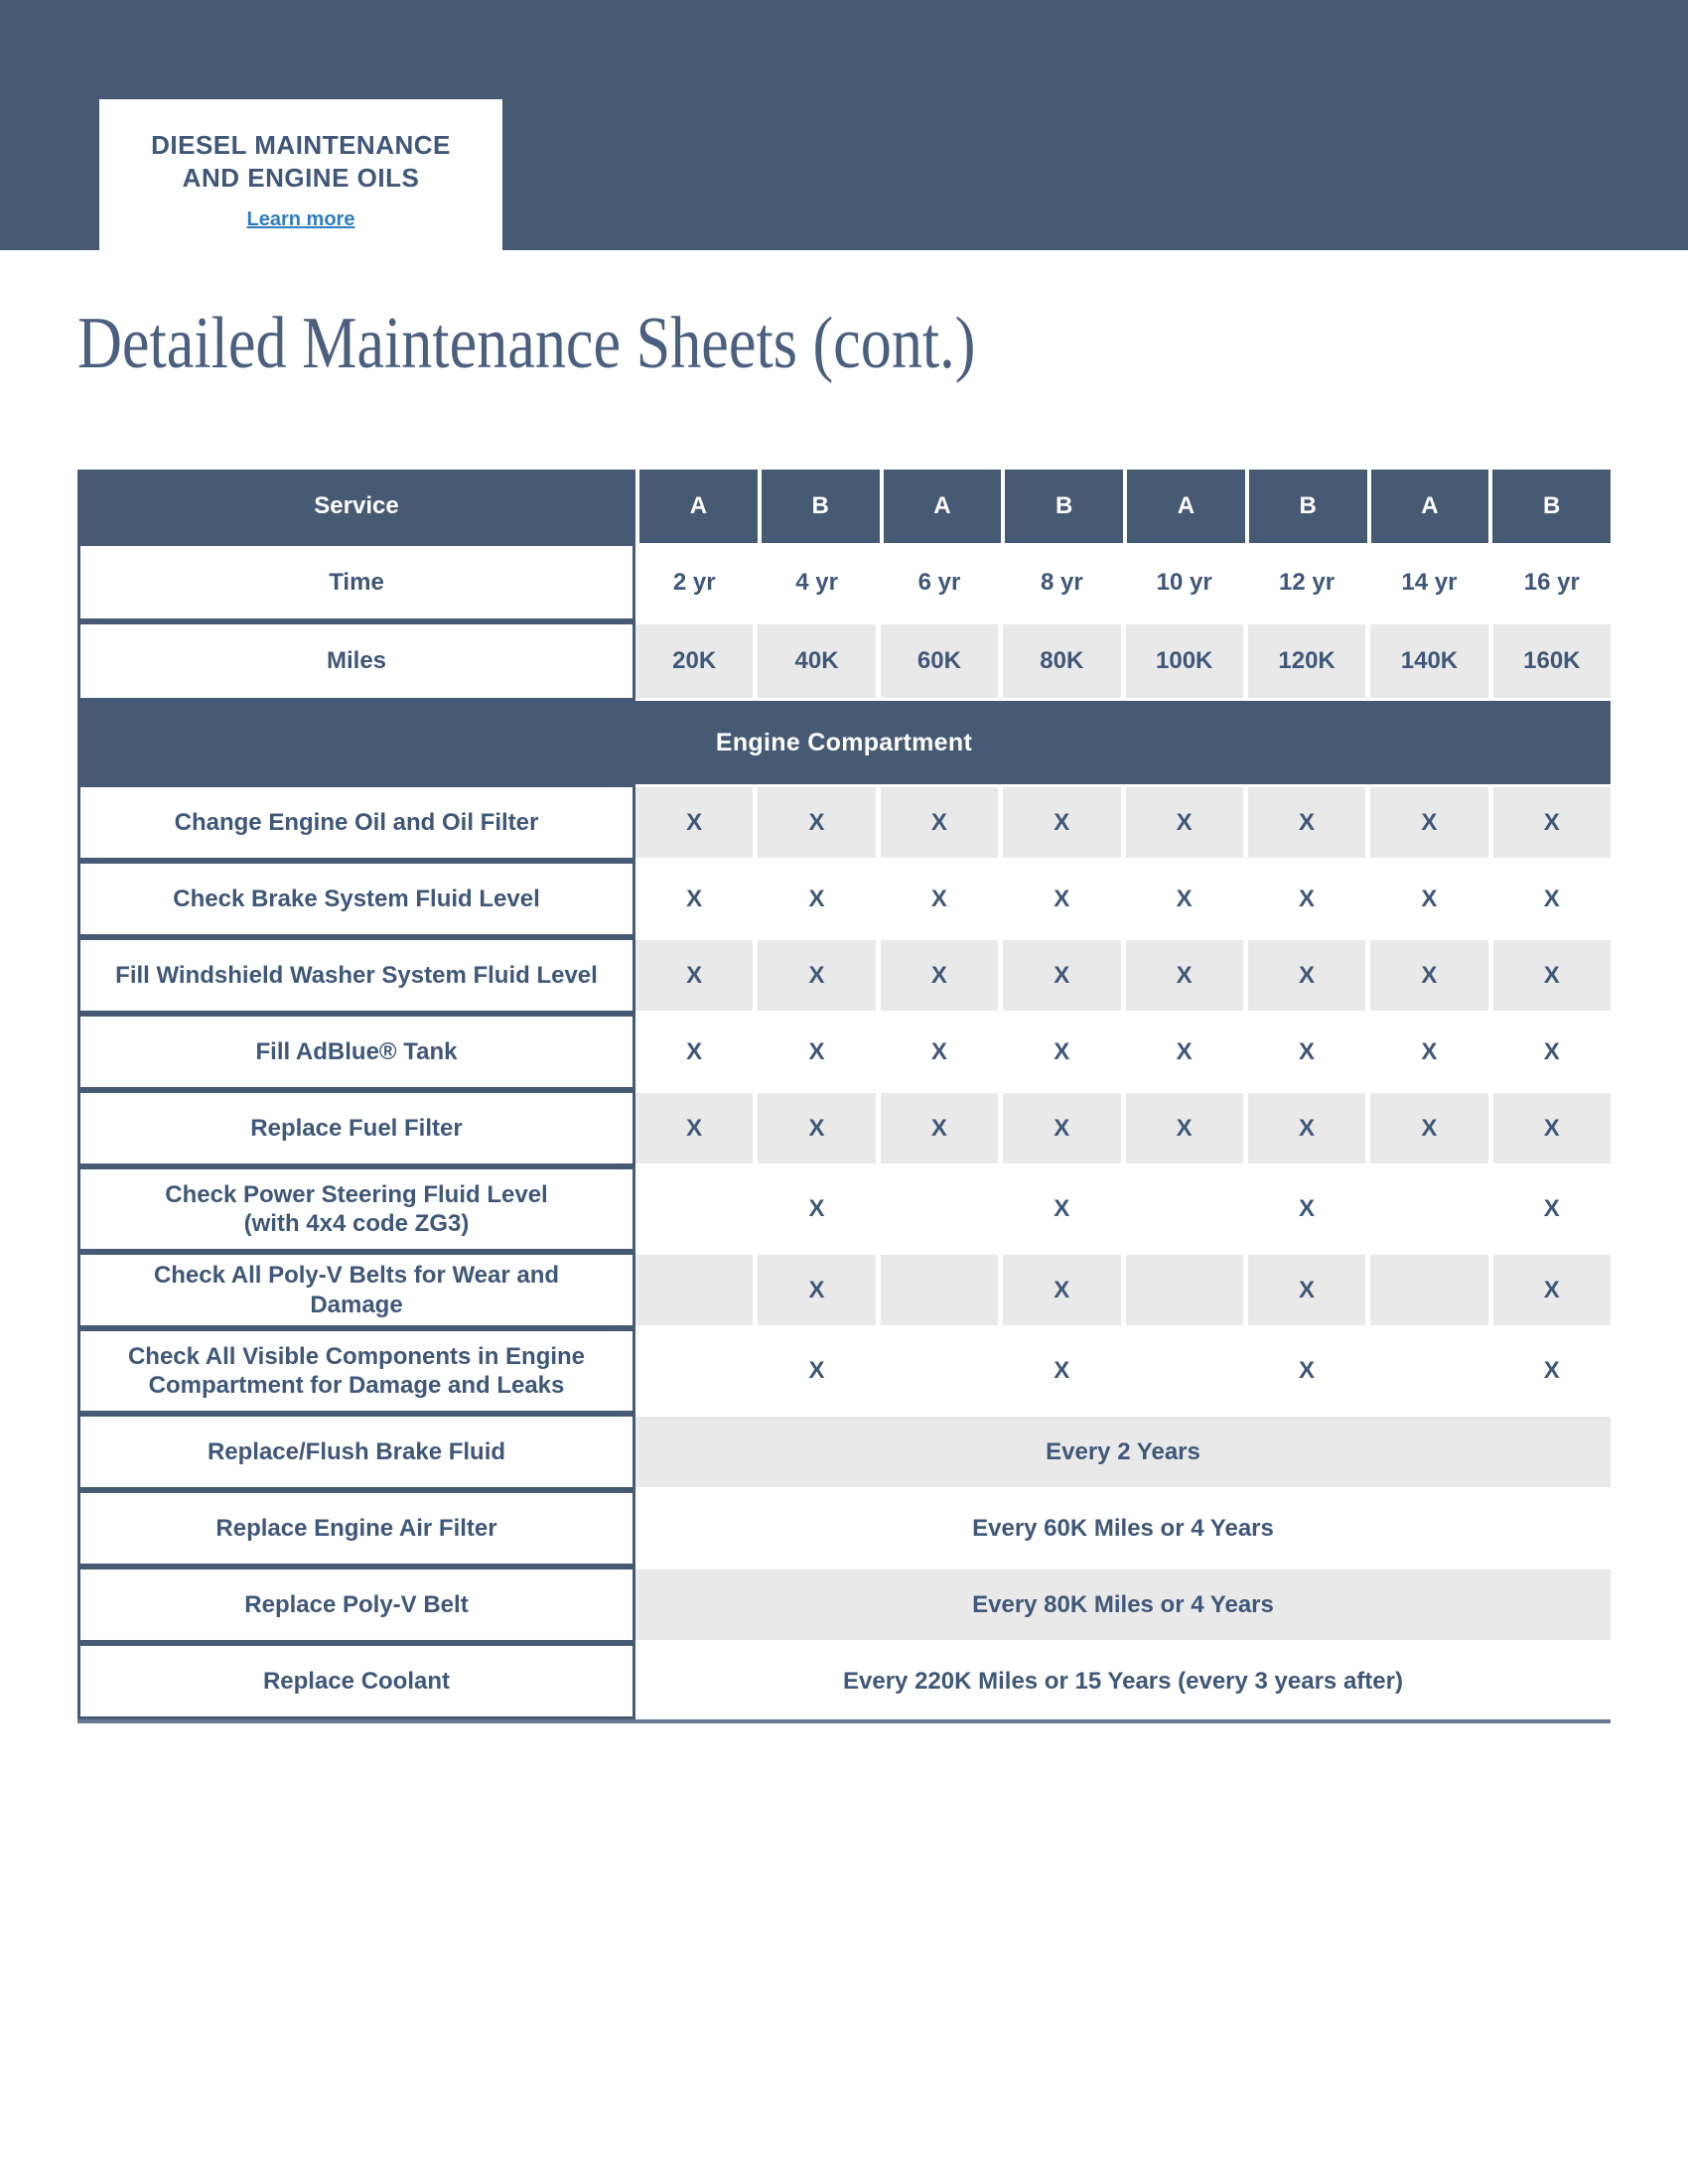 This screenshot has width=1688, height=2184. What do you see at coordinates (356, 507) in the screenshot?
I see `header-cell-service: Service` at bounding box center [356, 507].